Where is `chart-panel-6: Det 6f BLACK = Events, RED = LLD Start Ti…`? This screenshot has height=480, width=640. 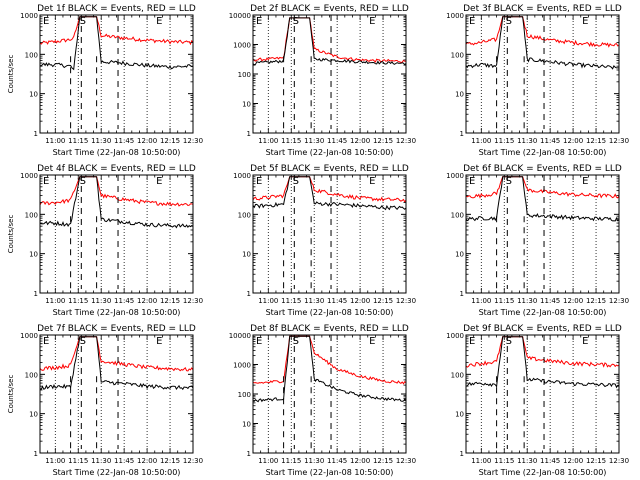
chart-panel-6: Det 6f BLACK = Events, RED = LLD Start Ti… is located at coordinates (537, 240).